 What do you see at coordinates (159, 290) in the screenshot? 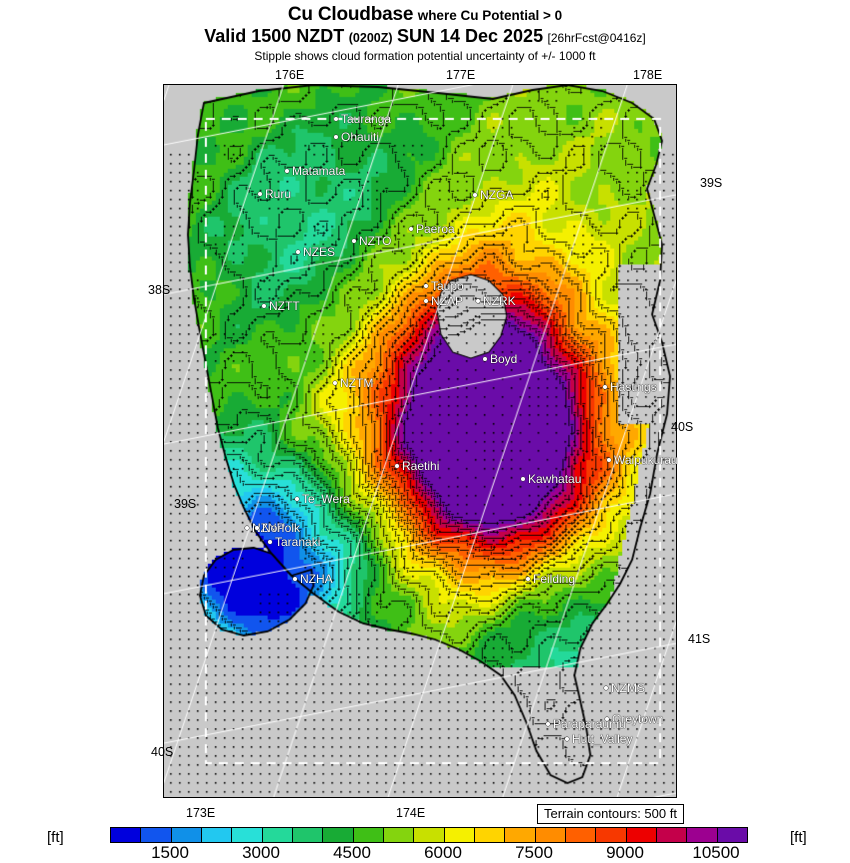
I see `axis-tick-label: 38S` at bounding box center [159, 290].